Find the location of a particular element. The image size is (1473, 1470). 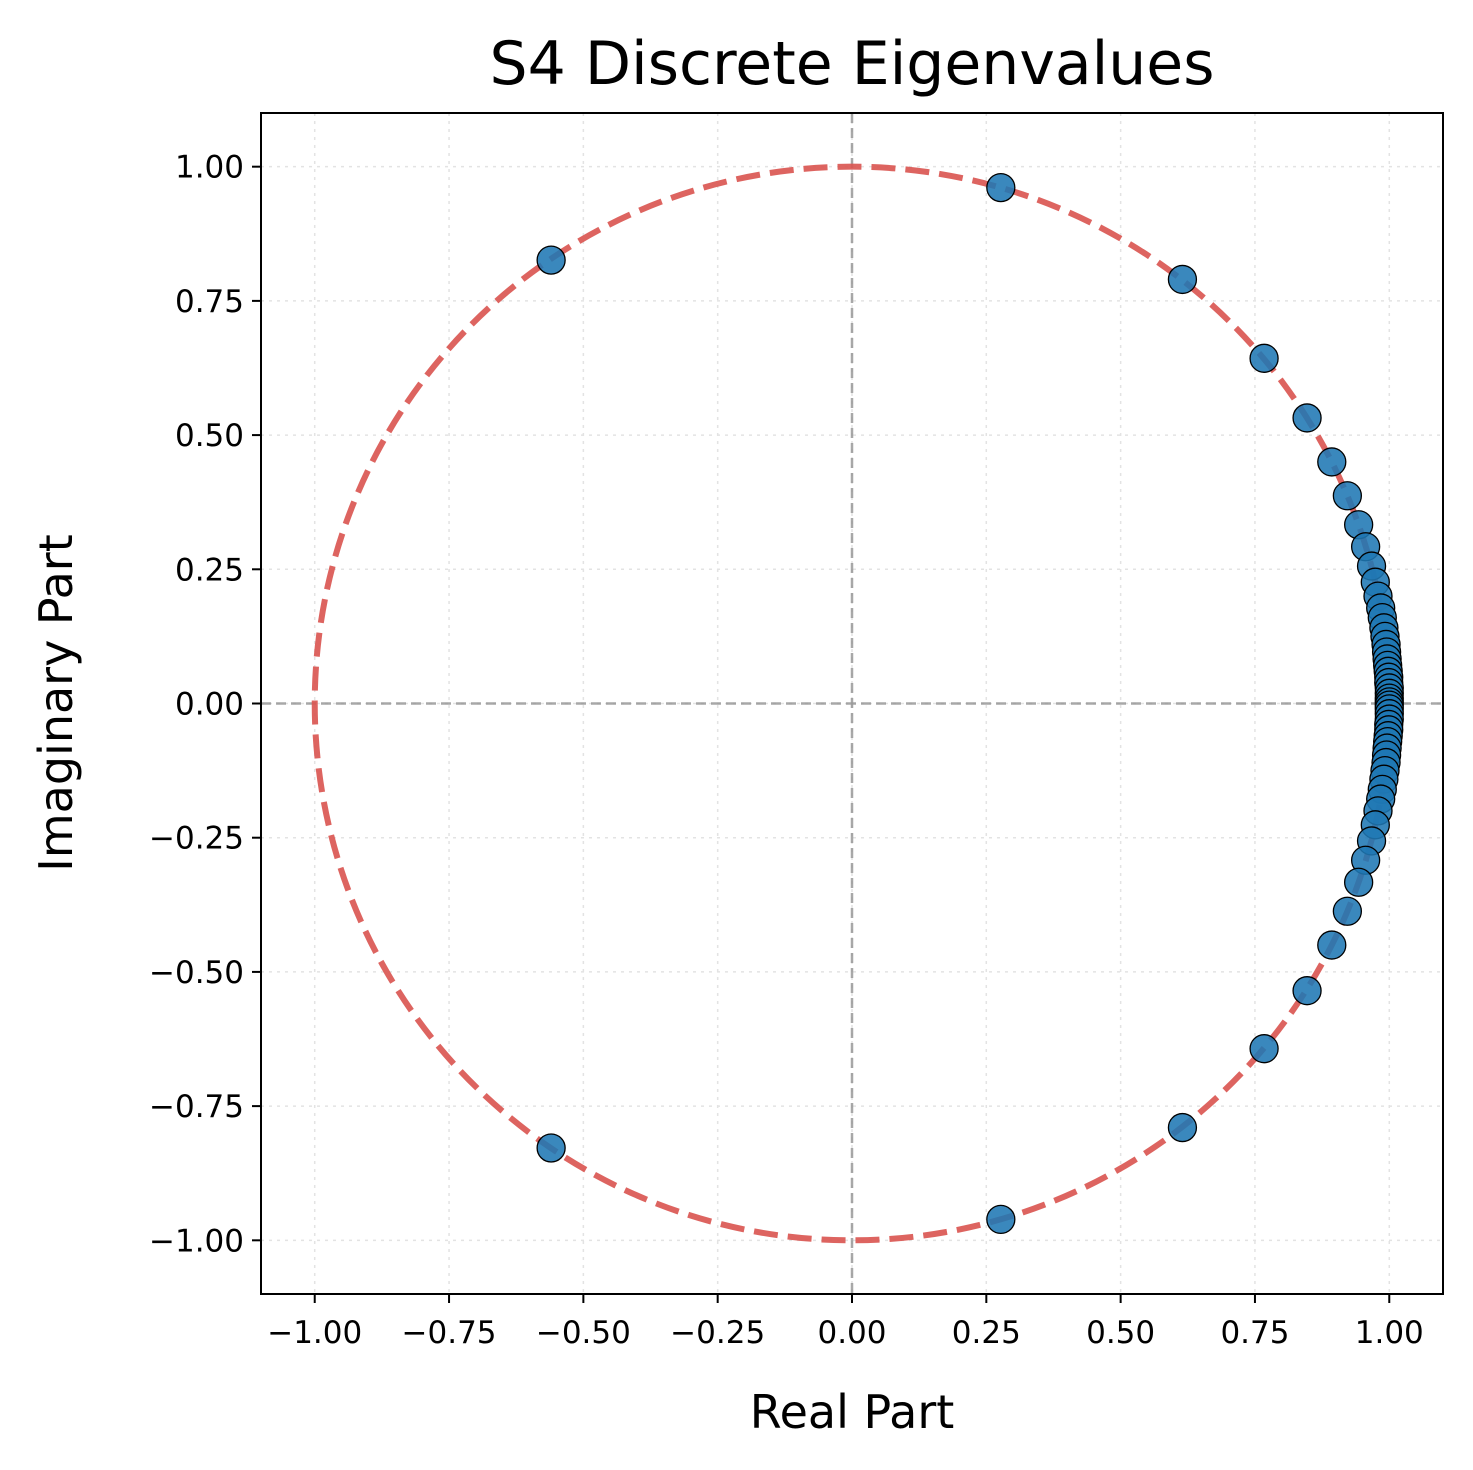

x-tick-label-4: 0.00 is located at coordinates (851, 1333).